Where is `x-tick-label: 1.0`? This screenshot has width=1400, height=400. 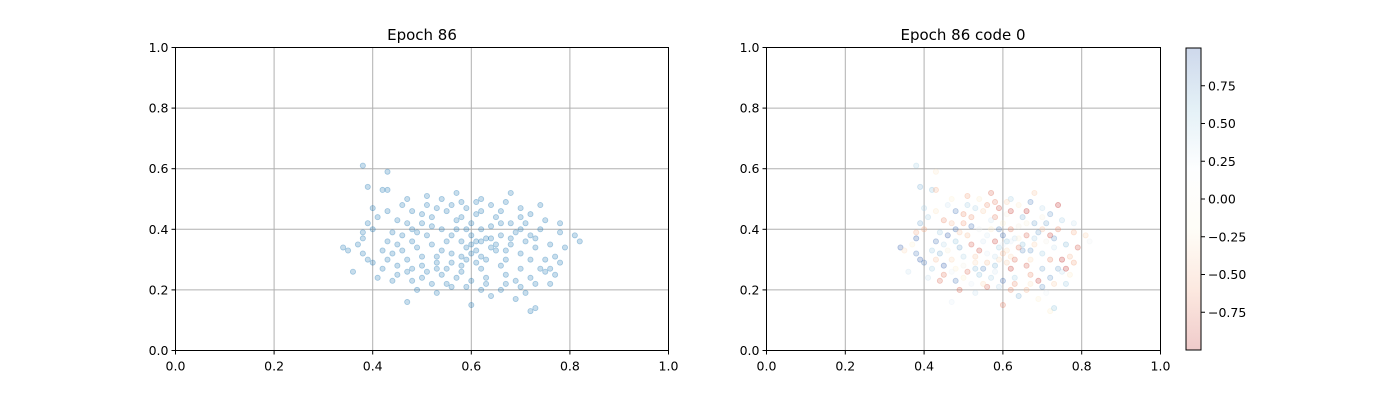
x-tick-label: 1.0 is located at coordinates (669, 366).